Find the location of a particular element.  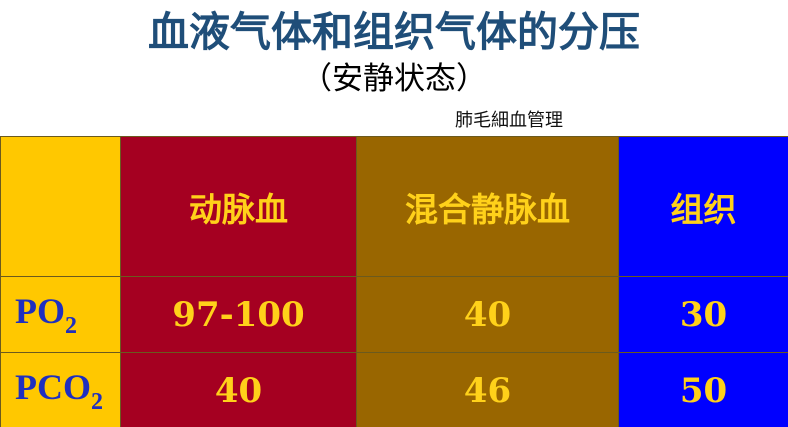

cell-po2-arterial: 97-100 is located at coordinates (238, 314).